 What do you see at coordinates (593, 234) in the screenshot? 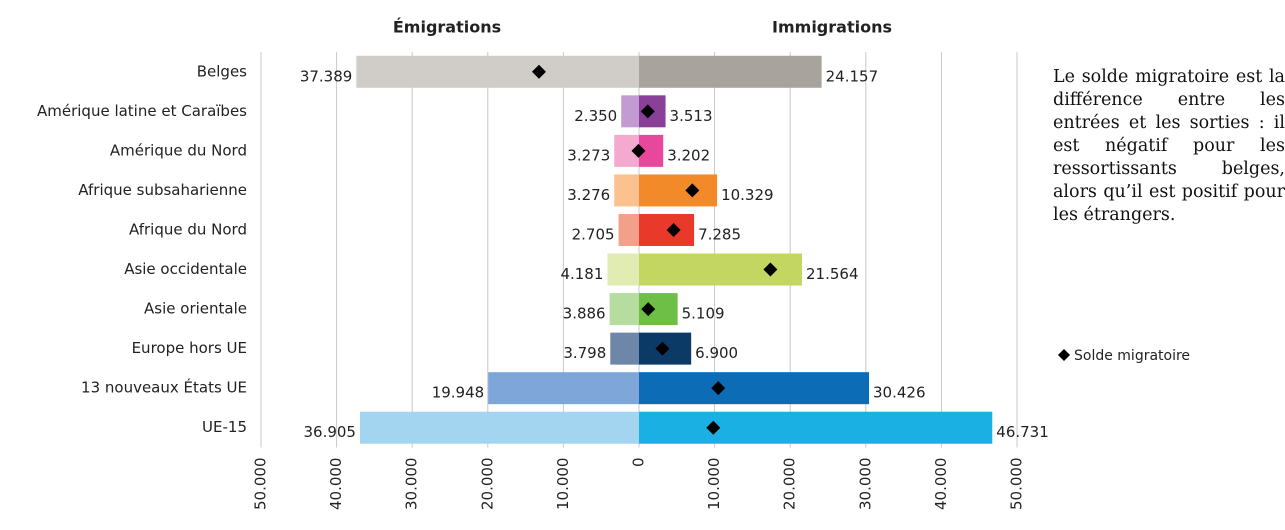
I see `value-label: 2.705` at bounding box center [593, 234].